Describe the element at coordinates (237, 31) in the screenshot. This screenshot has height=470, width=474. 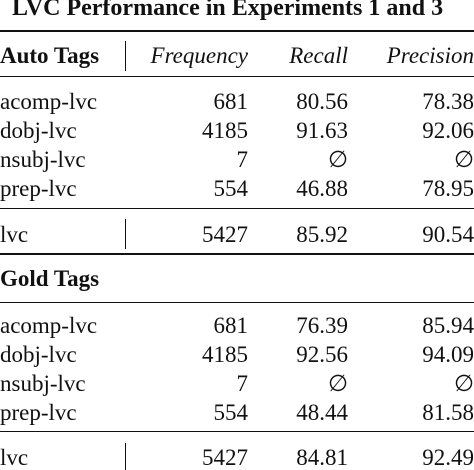
I see `top-rule` at that location.